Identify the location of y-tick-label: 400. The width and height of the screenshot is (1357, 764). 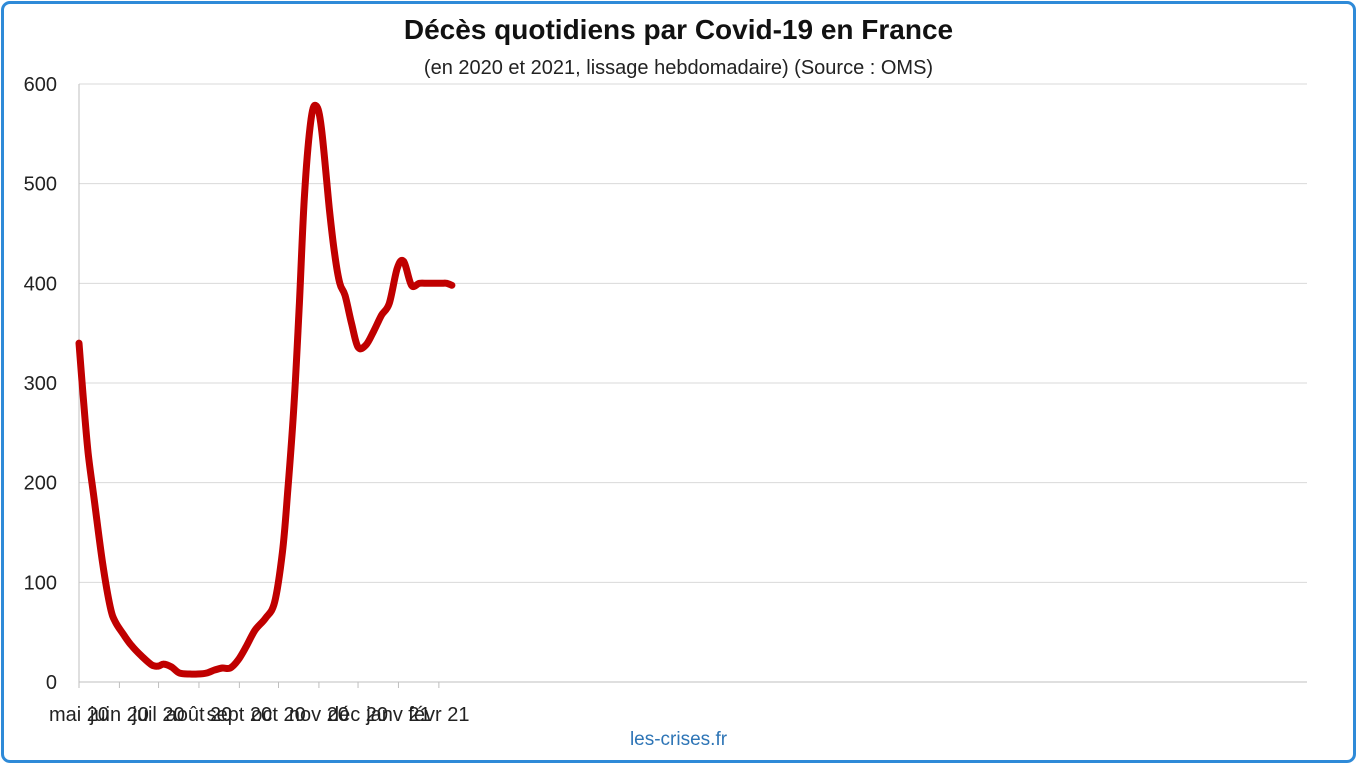
(40, 284).